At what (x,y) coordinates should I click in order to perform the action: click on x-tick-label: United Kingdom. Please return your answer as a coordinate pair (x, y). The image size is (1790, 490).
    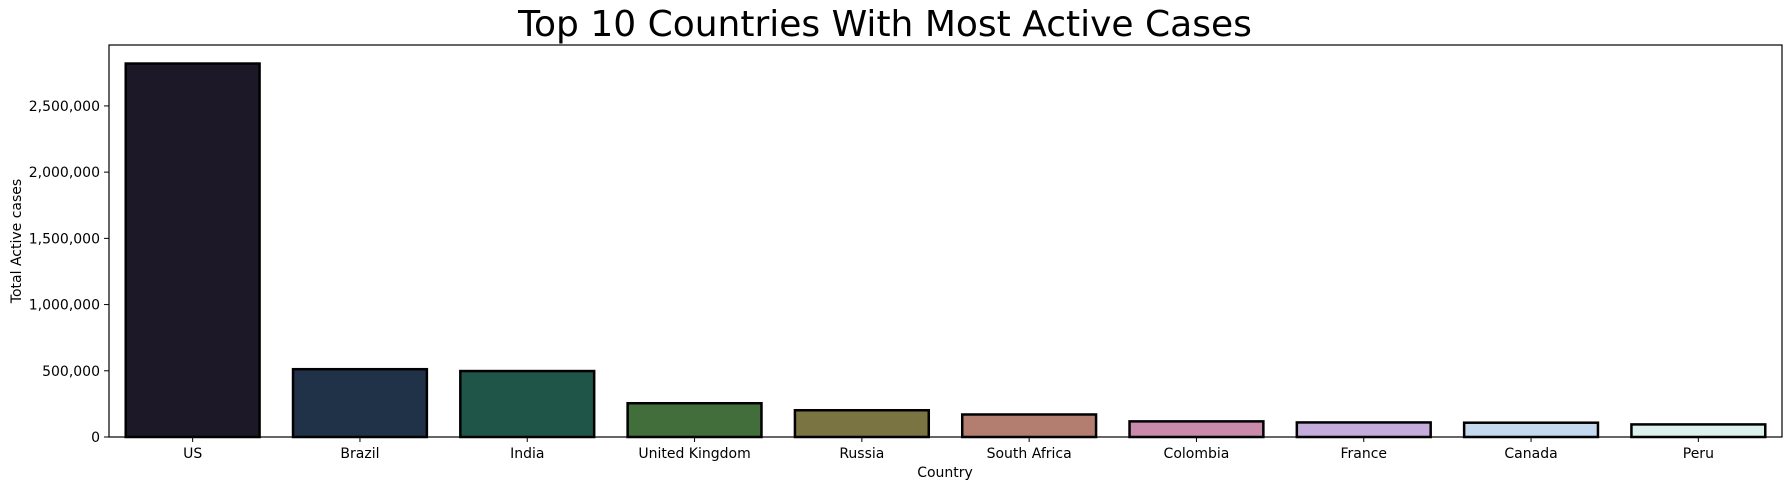
    Looking at the image, I should click on (694, 454).